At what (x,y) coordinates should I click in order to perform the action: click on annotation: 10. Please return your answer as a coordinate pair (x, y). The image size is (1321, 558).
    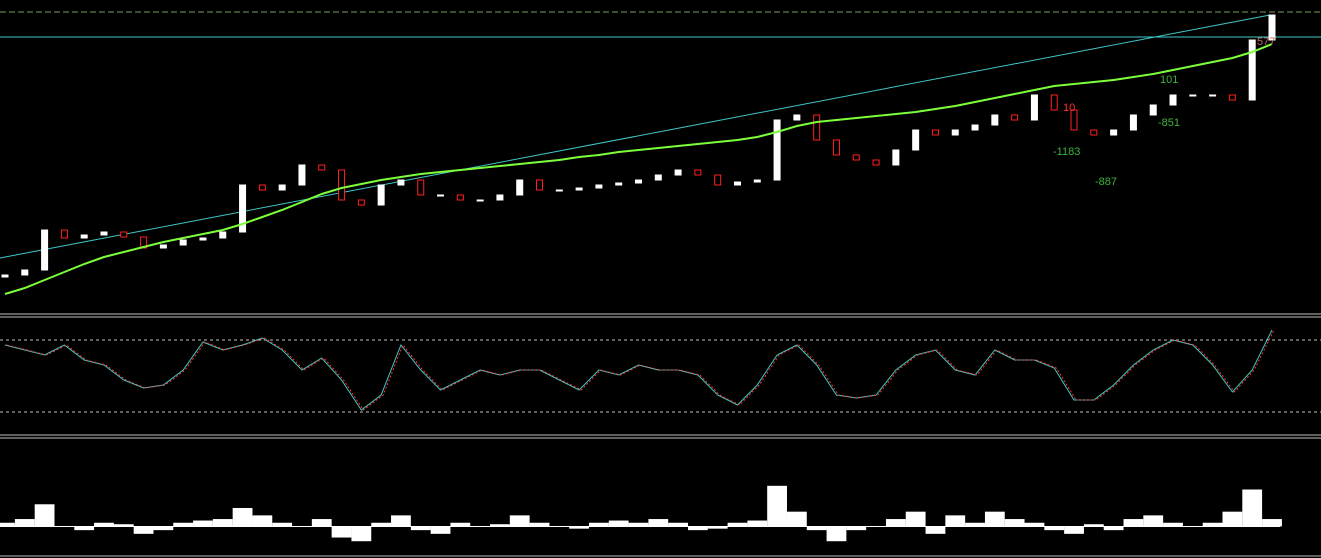
    Looking at the image, I should click on (1069, 108).